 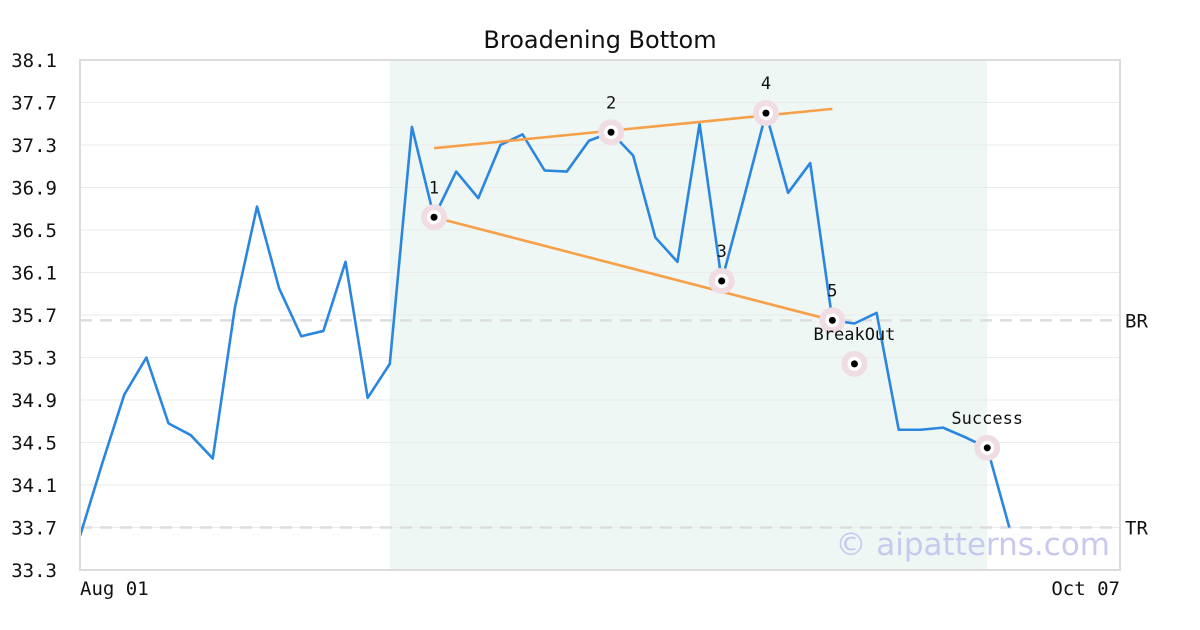 What do you see at coordinates (34, 231) in the screenshot?
I see `y-tick-label: 36.5` at bounding box center [34, 231].